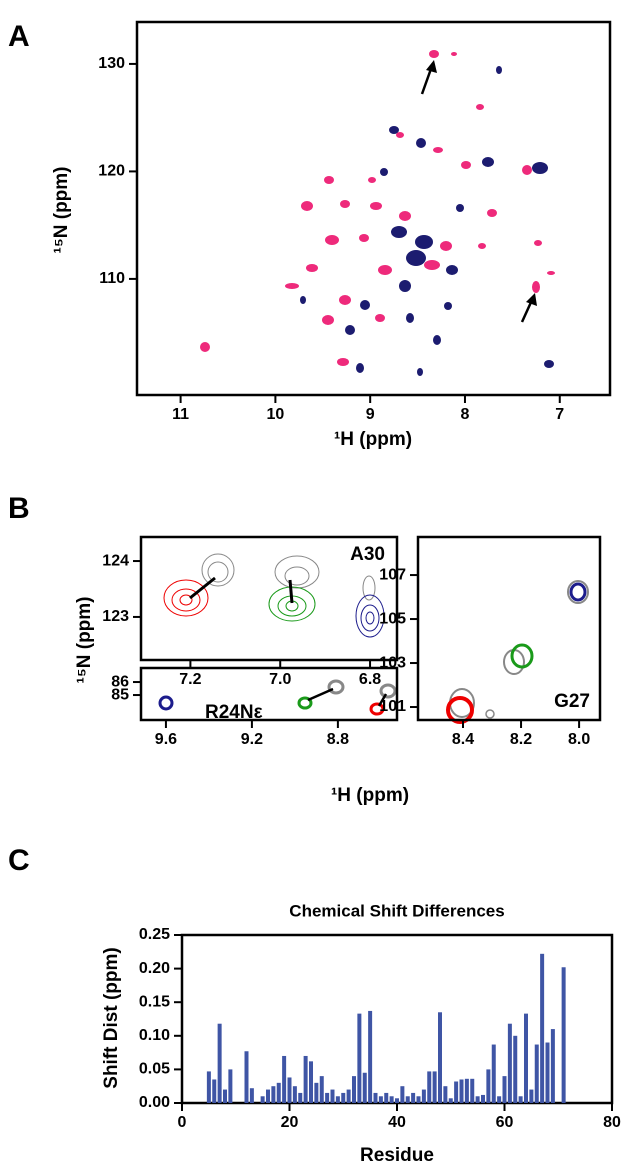 This screenshot has height=1169, width=630. Describe the element at coordinates (392, 618) in the screenshot. I see `y-tick-label: 105` at that location.